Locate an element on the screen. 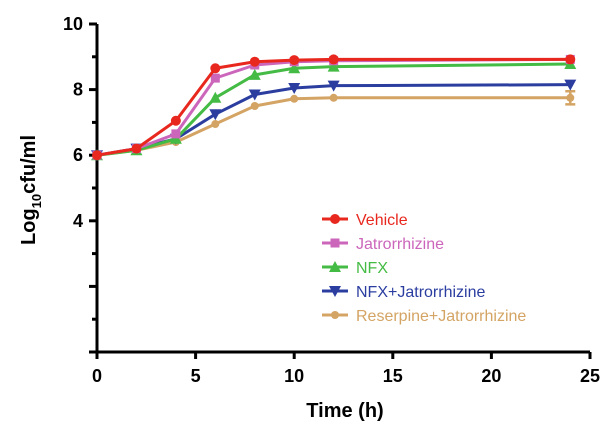  x-tick-label: 25 is located at coordinates (590, 376).